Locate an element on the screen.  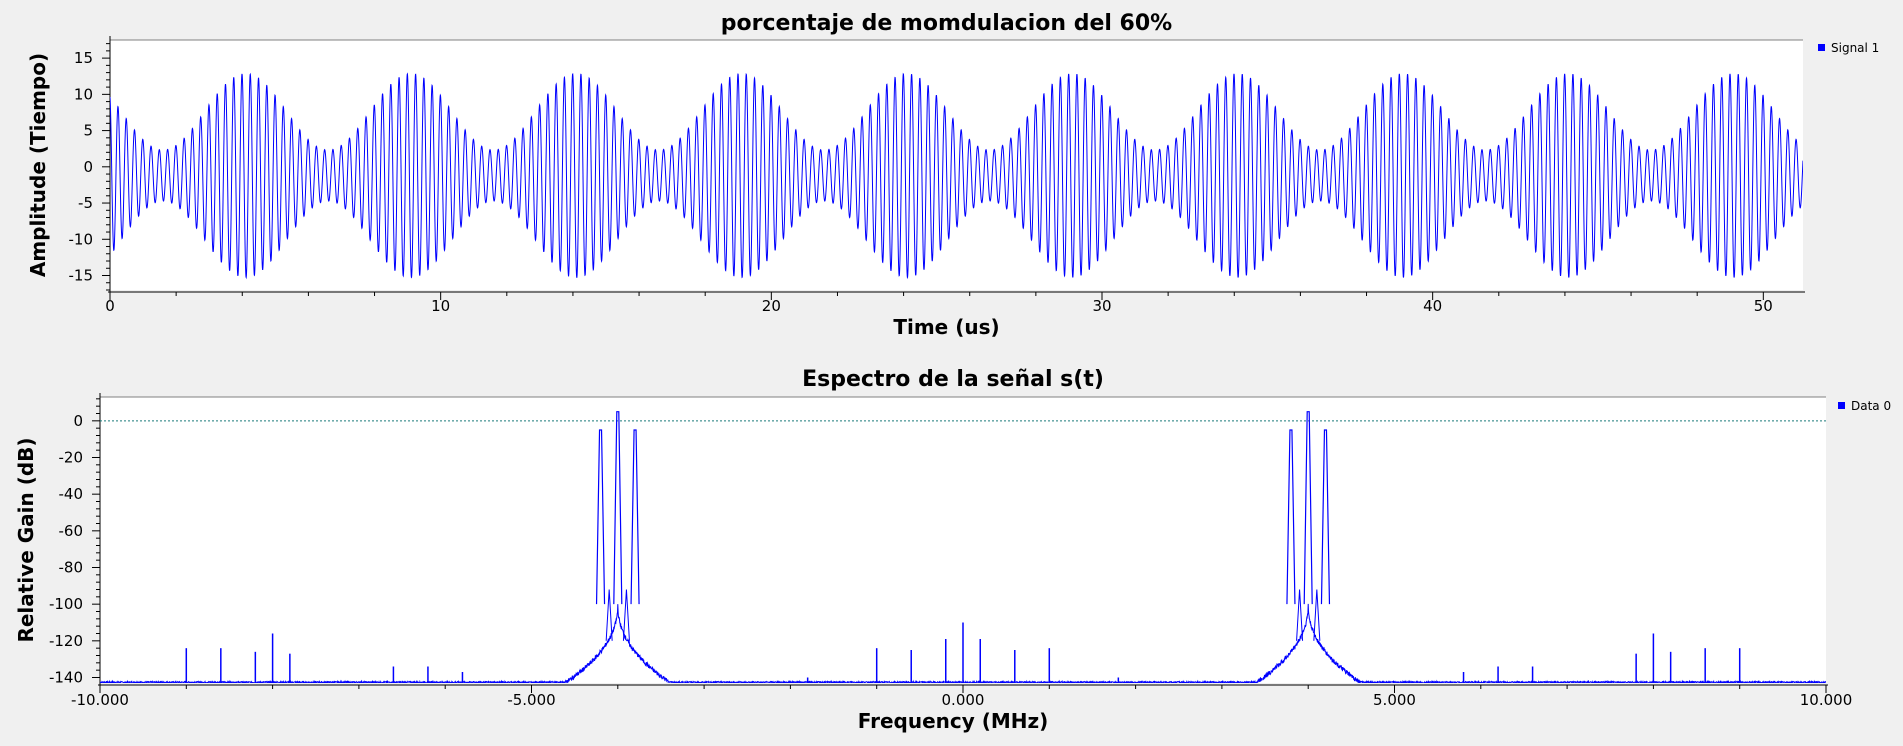
chart-title: porcentaje de momdulacion del 60% is located at coordinates (946, 23).